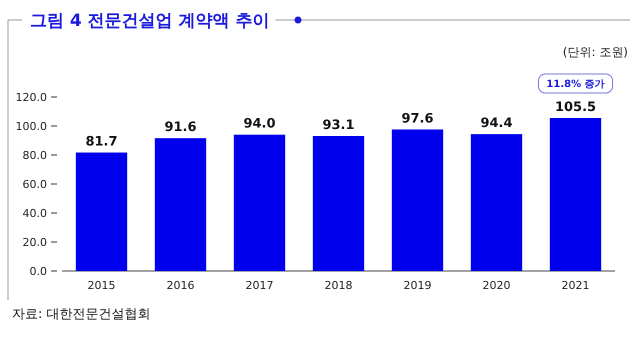 Image resolution: width=642 pixels, height=342 pixels. I want to click on chart-title: 그림 4 전문건설업 계약액 추이, so click(150, 21).